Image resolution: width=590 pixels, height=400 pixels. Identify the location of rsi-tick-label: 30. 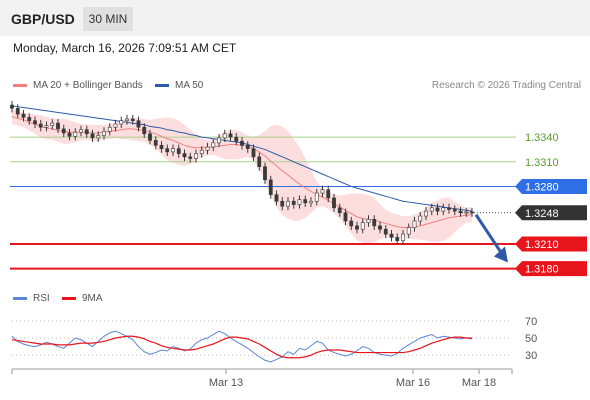
(531, 356).